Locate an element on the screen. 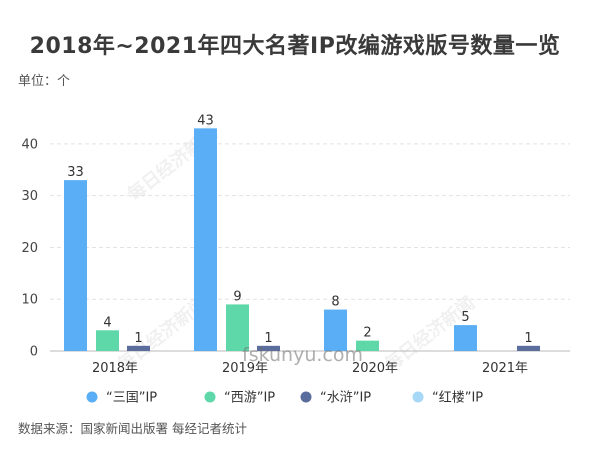 This screenshot has height=453, width=590. y-tick-label: 20 is located at coordinates (29, 248).